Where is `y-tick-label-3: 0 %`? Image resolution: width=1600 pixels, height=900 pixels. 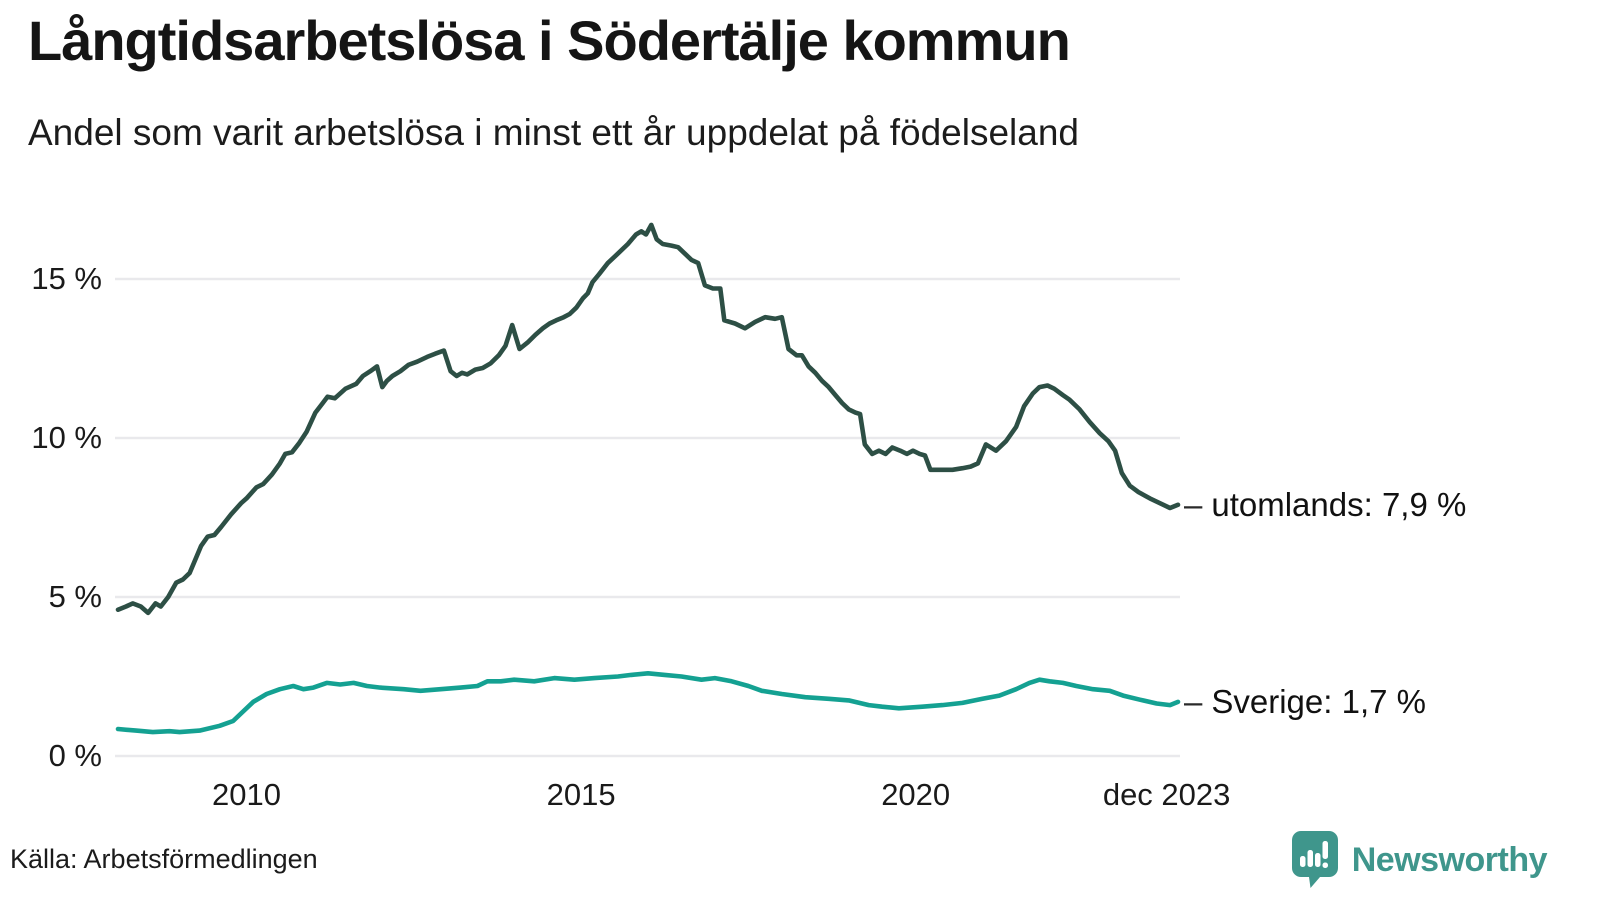
y-tick-label-3: 0 % is located at coordinates (75, 755).